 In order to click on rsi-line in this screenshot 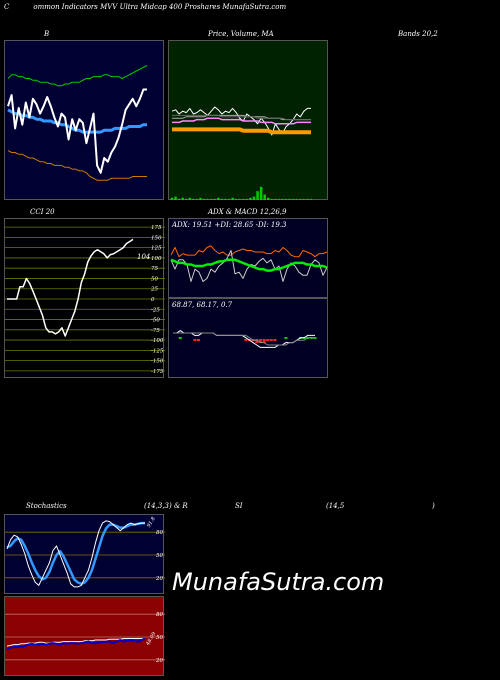, I will do `click(76, 644)`.